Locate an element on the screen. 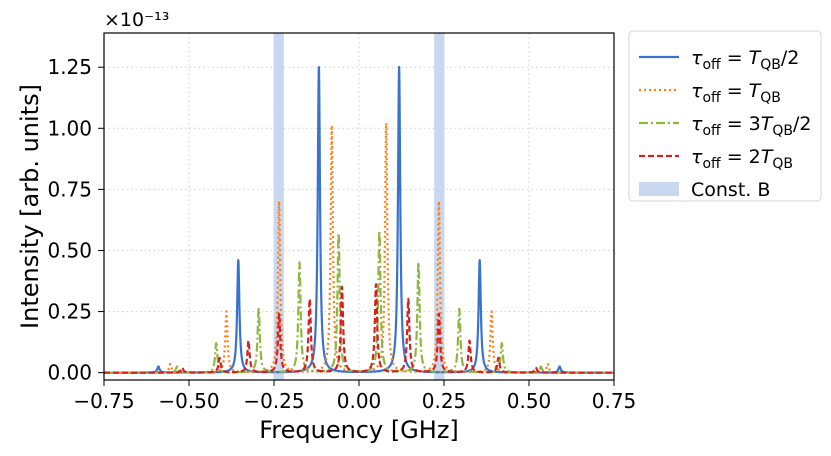 The height and width of the screenshot is (456, 831). x-tick-label: −0.75 is located at coordinates (103, 401).